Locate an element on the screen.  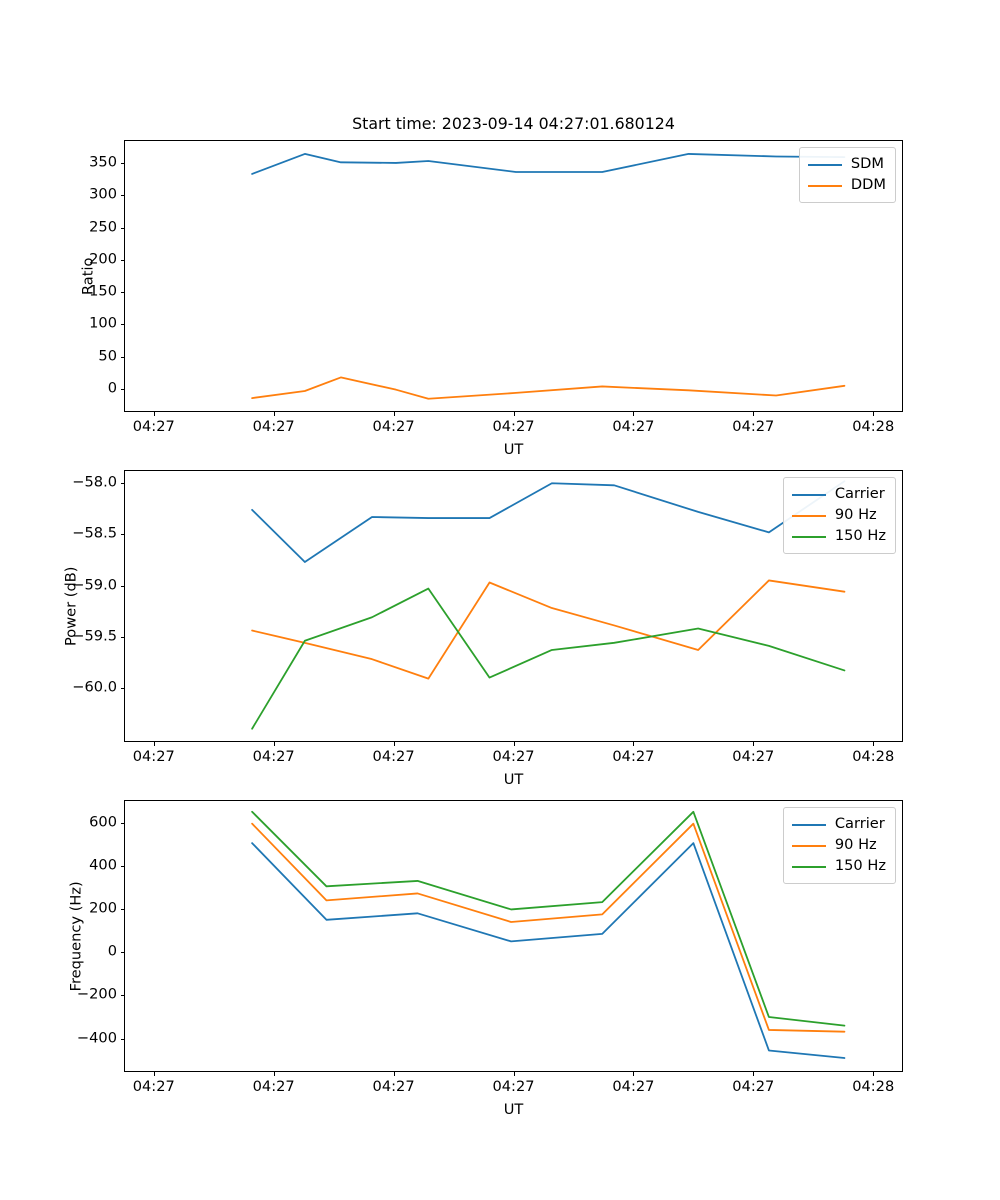
x-axis-label-ratio: UT is located at coordinates (513, 449).